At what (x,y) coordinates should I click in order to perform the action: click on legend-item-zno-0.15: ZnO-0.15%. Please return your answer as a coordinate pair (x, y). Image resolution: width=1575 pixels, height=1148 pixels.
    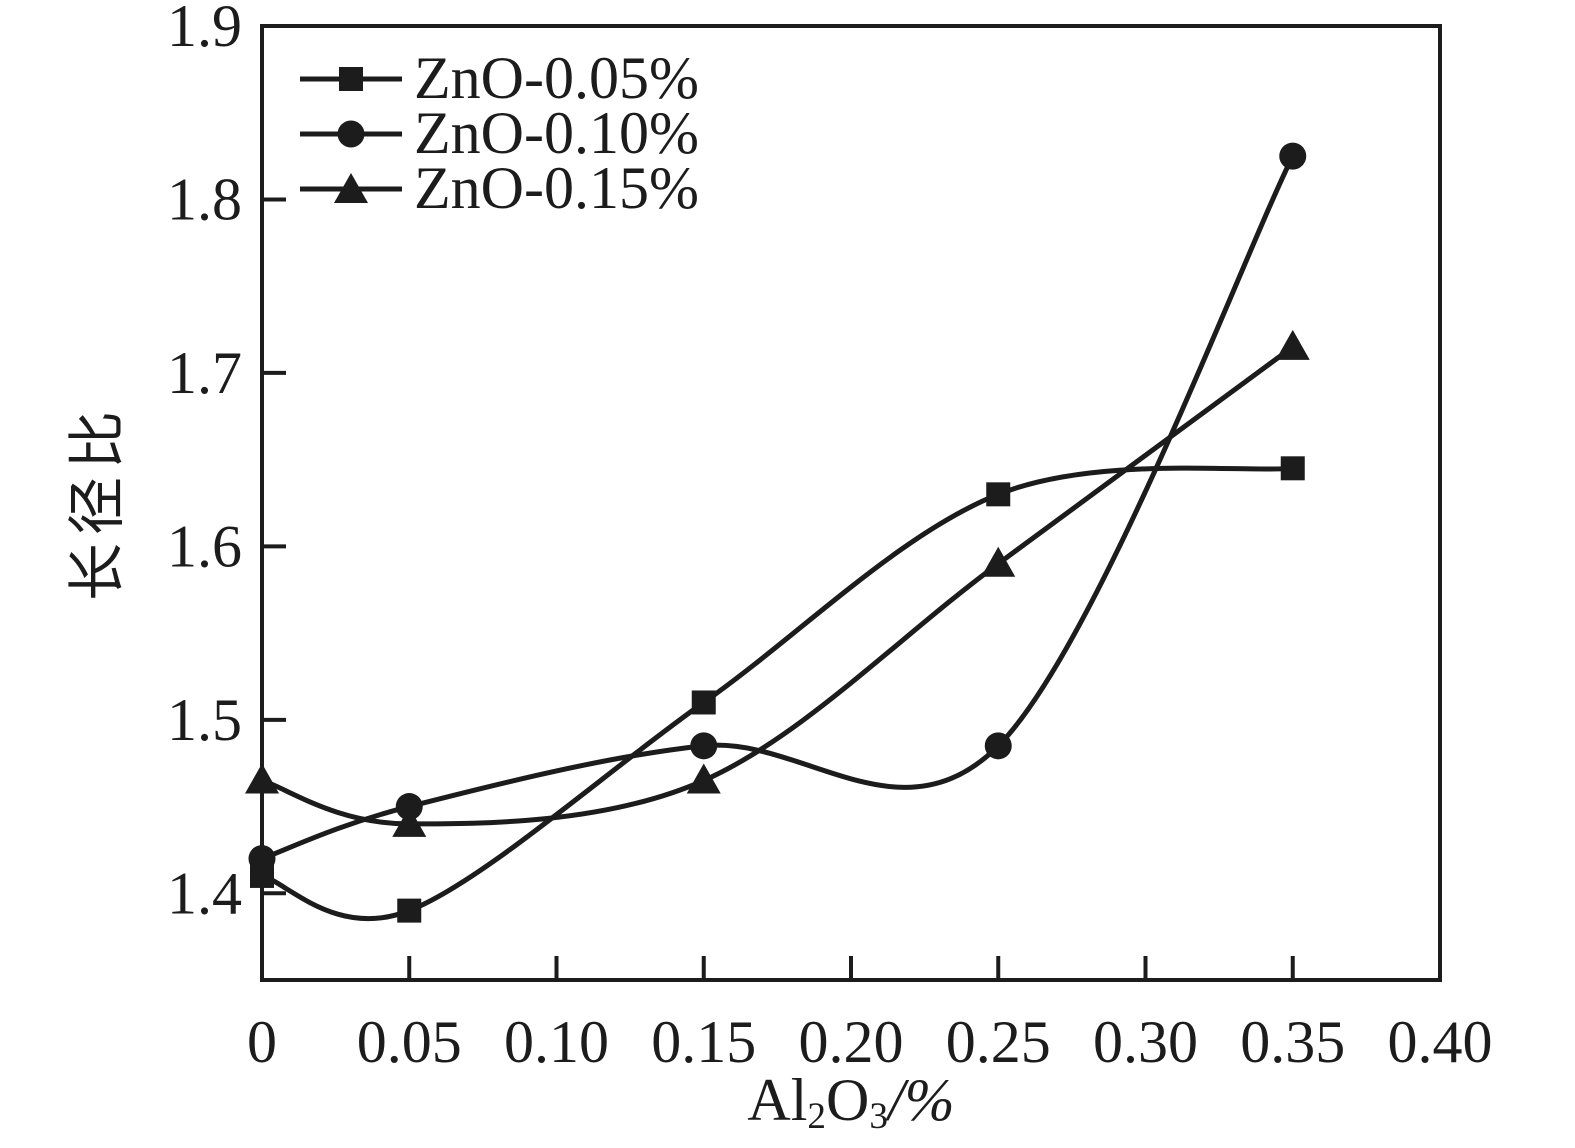
    Looking at the image, I should click on (499, 188).